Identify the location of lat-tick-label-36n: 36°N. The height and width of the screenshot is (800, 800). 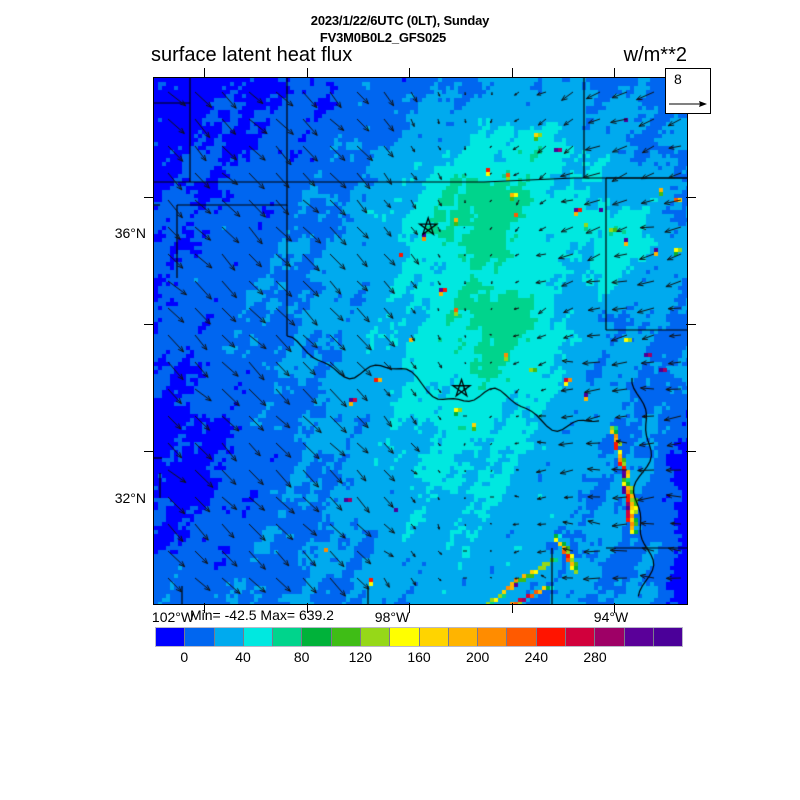
(130, 233).